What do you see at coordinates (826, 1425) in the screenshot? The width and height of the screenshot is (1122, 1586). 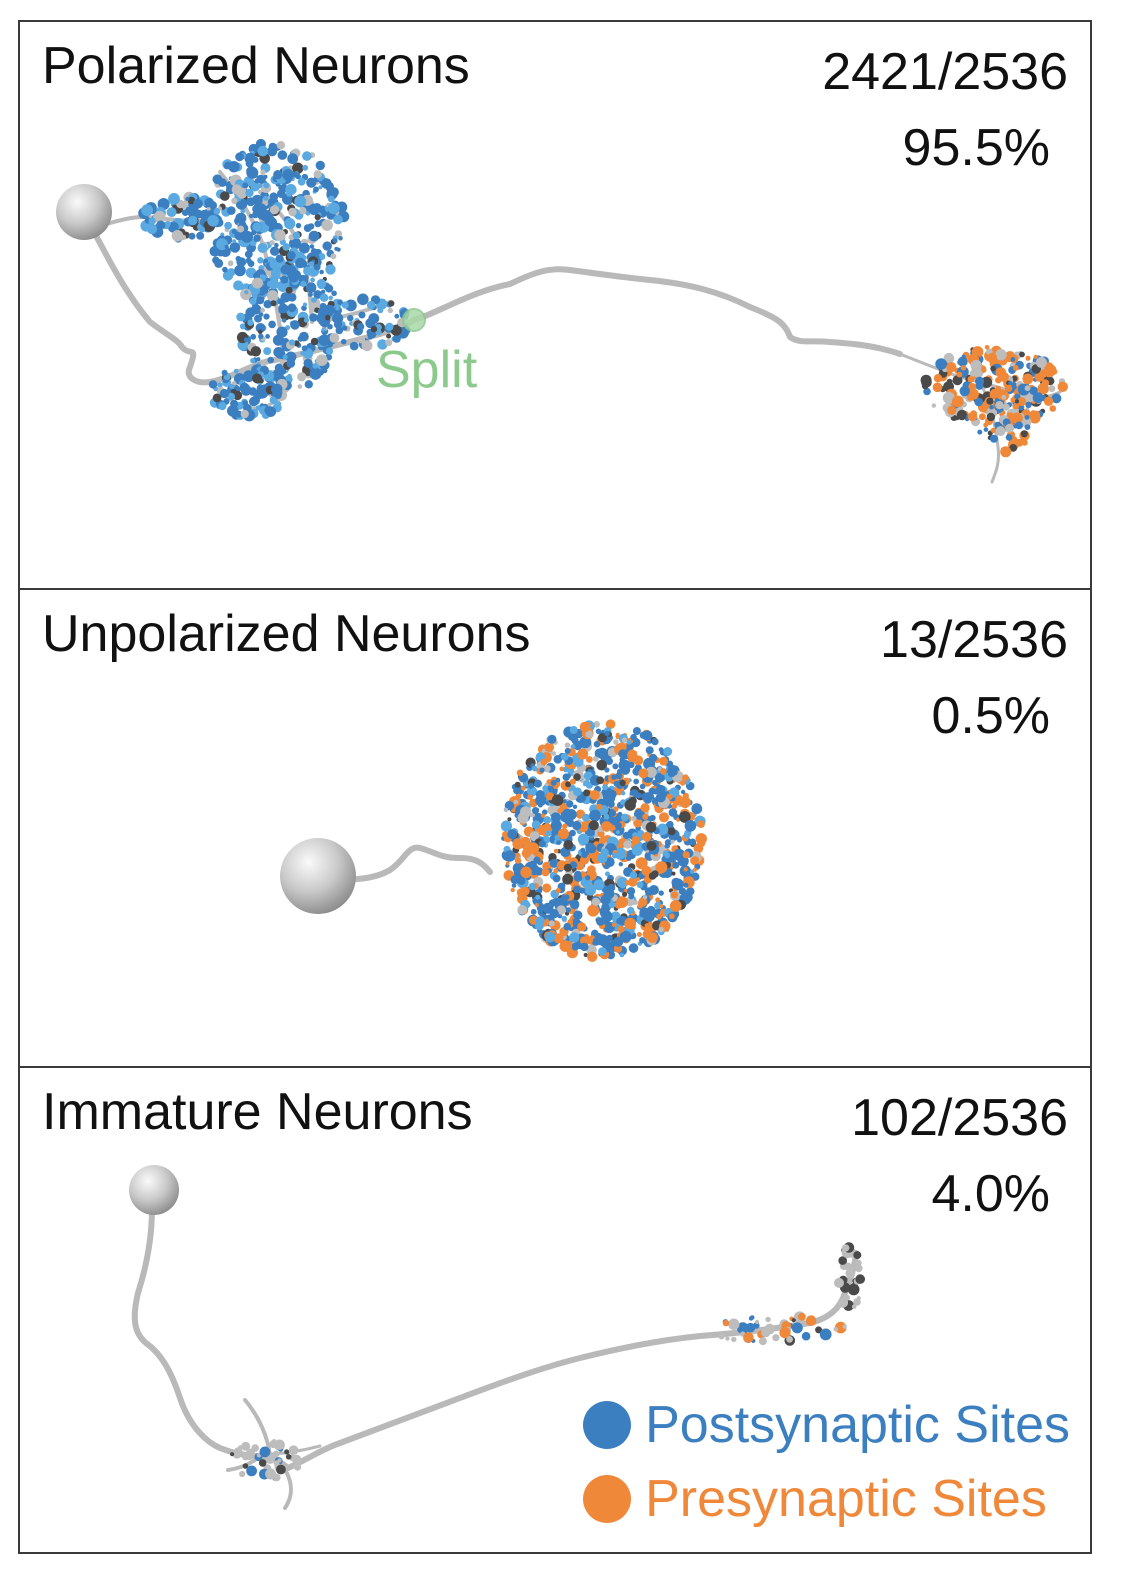 I see `legend-item-postsynaptic: Postsynaptic Sites` at bounding box center [826, 1425].